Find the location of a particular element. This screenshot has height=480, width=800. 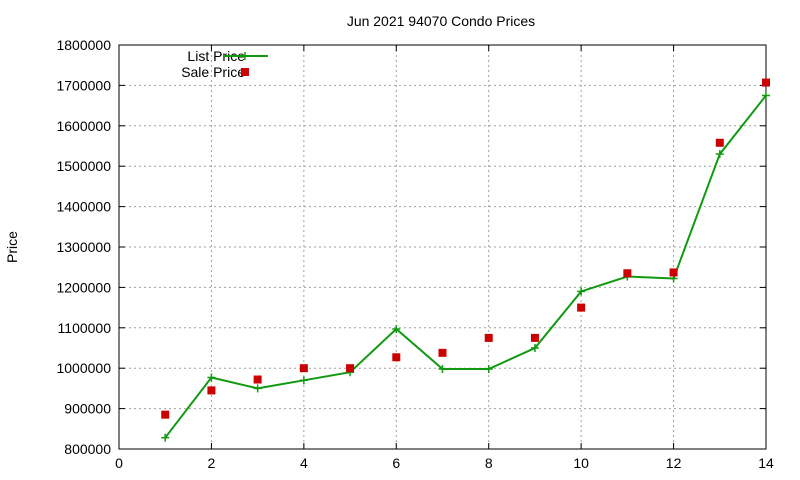

y-tick-label: 1000000 is located at coordinates (83, 368).